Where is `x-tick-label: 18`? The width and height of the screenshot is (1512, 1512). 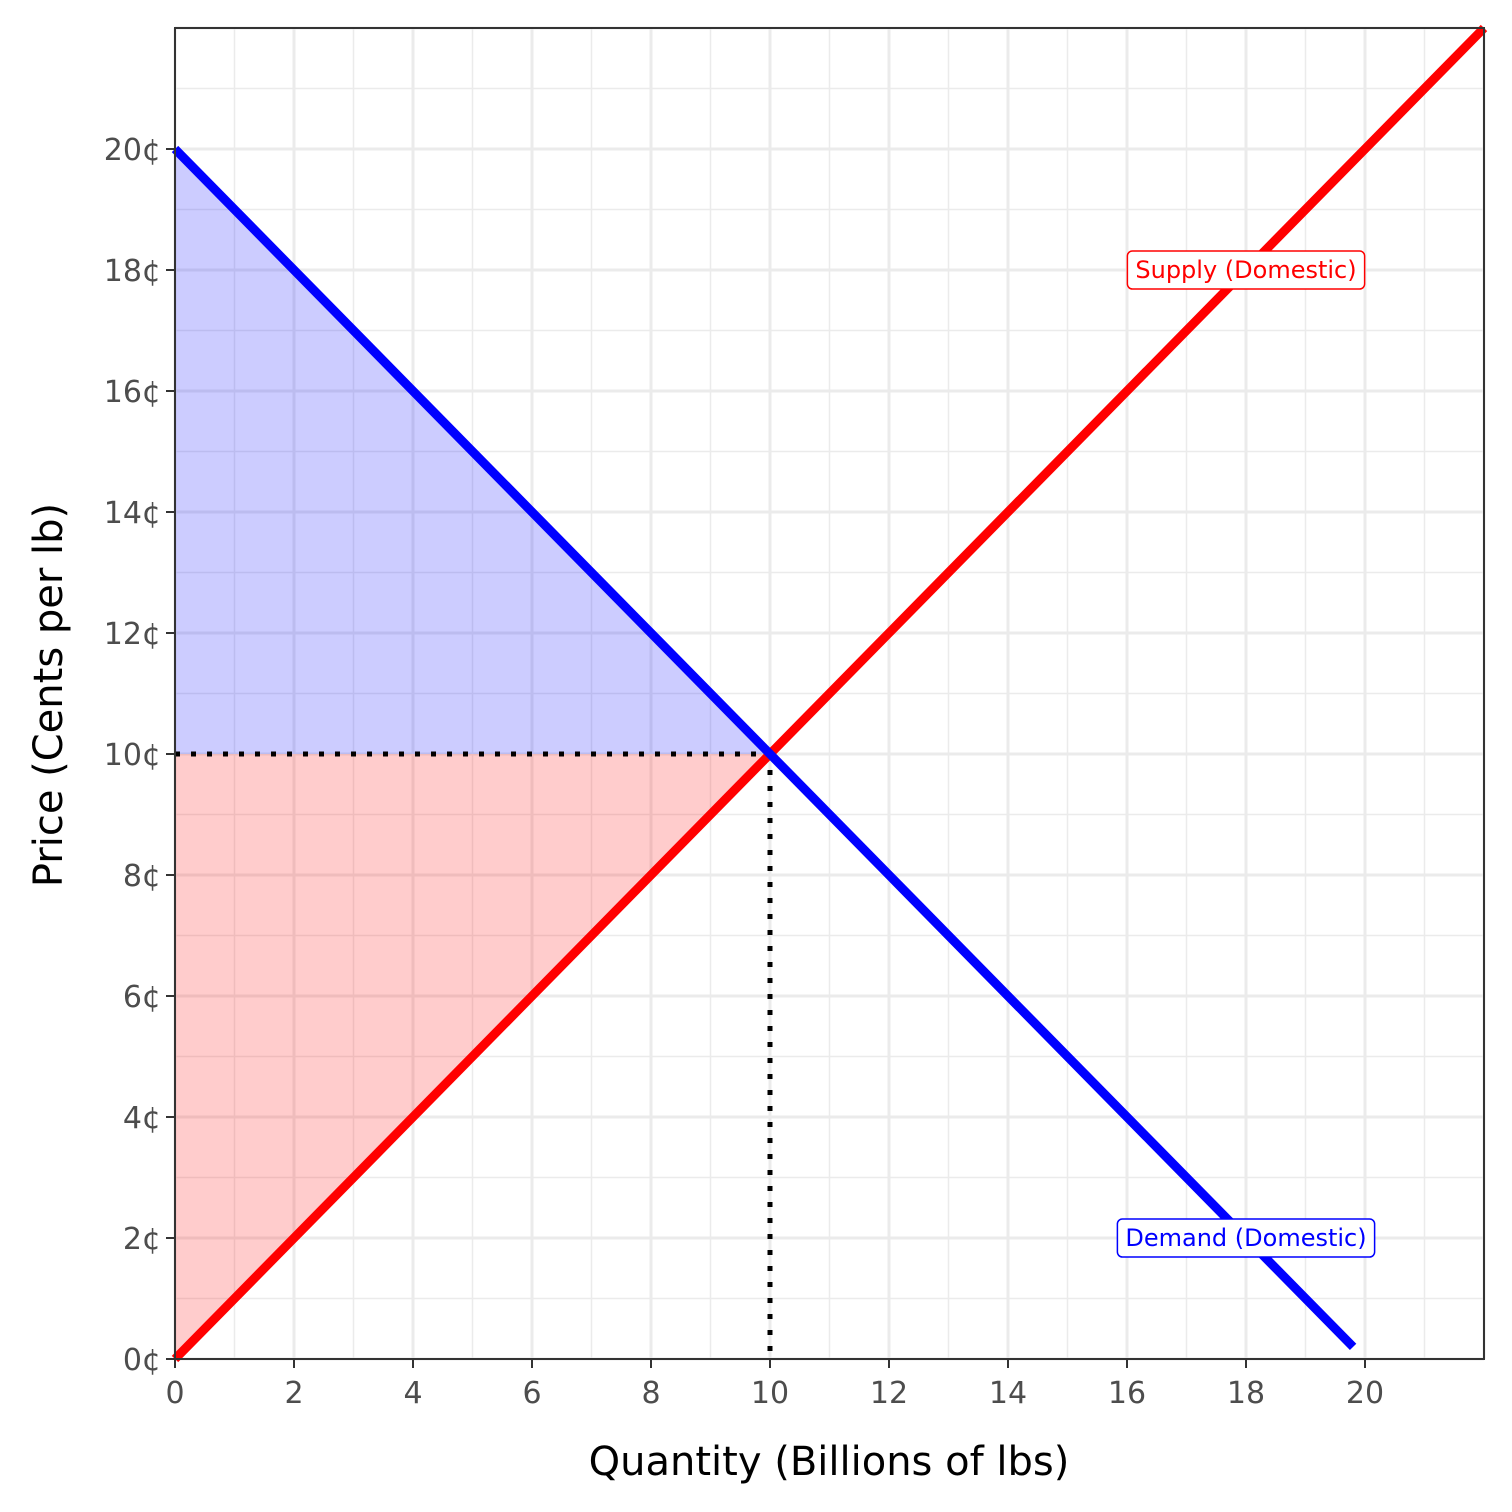
x-tick-label: 18 is located at coordinates (1246, 1393).